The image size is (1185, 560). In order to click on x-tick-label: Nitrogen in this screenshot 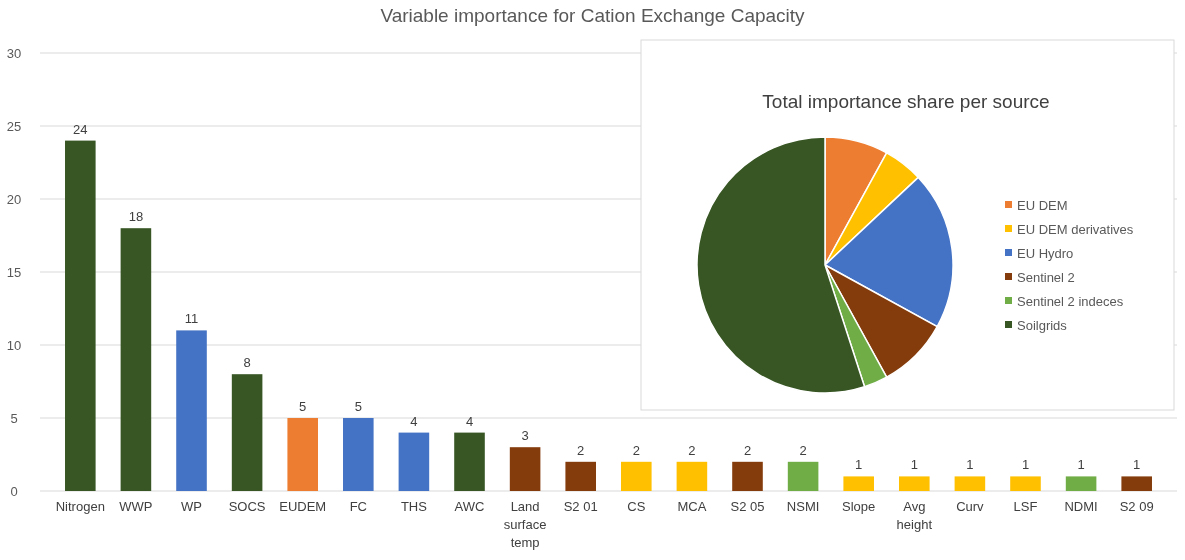, I will do `click(80, 506)`.